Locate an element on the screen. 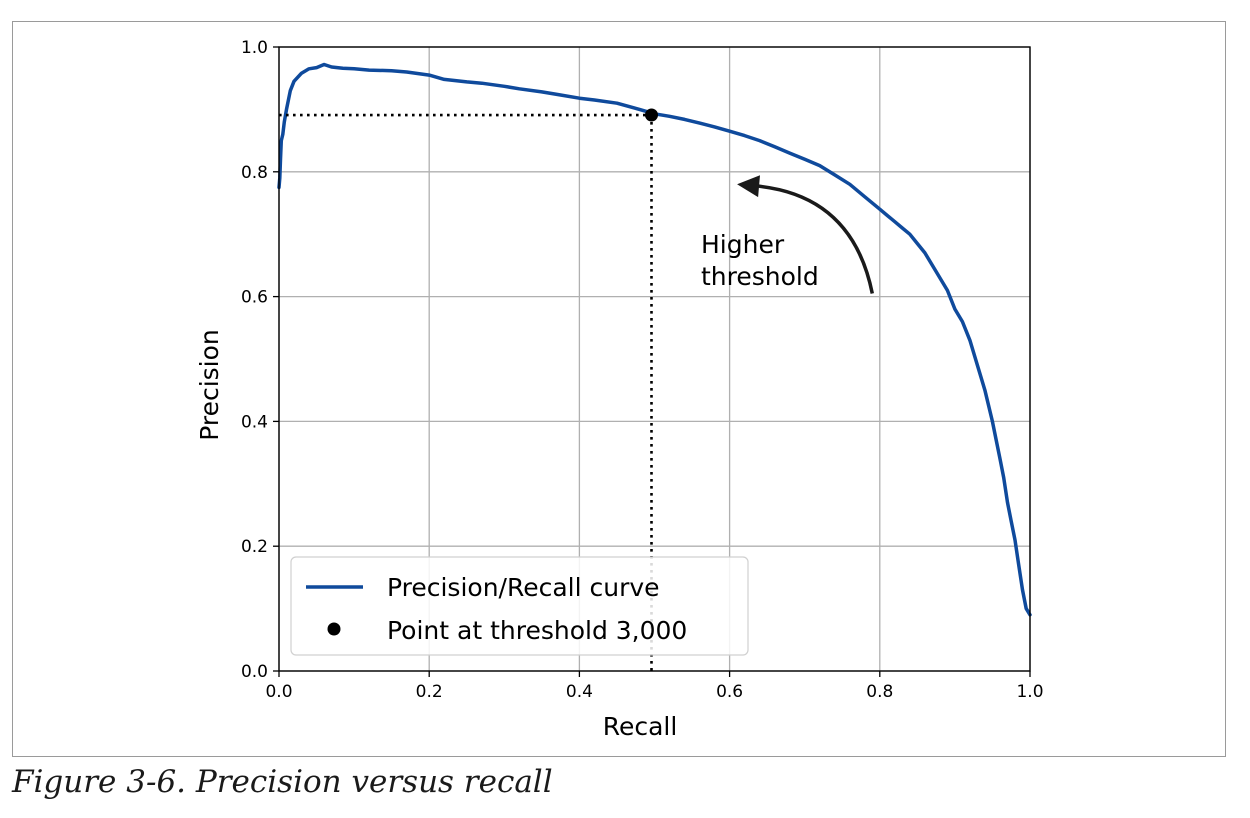  x-tick-label: 1.0 is located at coordinates (1029, 692).